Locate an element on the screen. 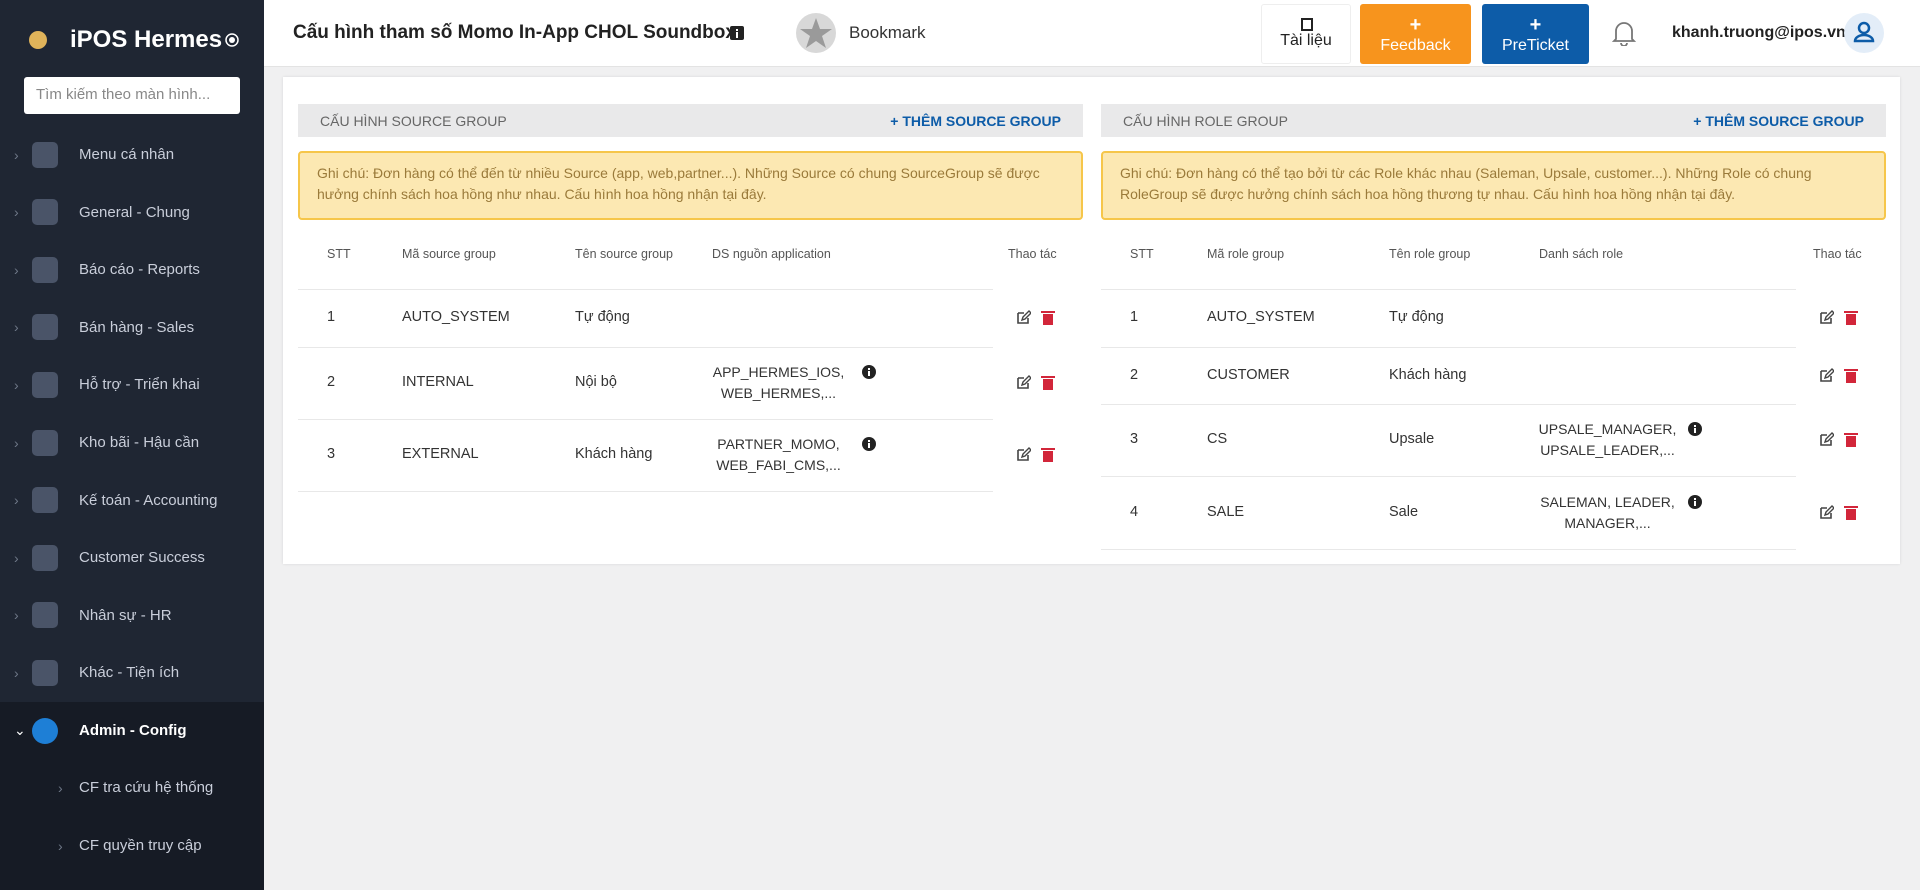  submenu-item: › CF tra cứu hệ thống is located at coordinates (132, 787).